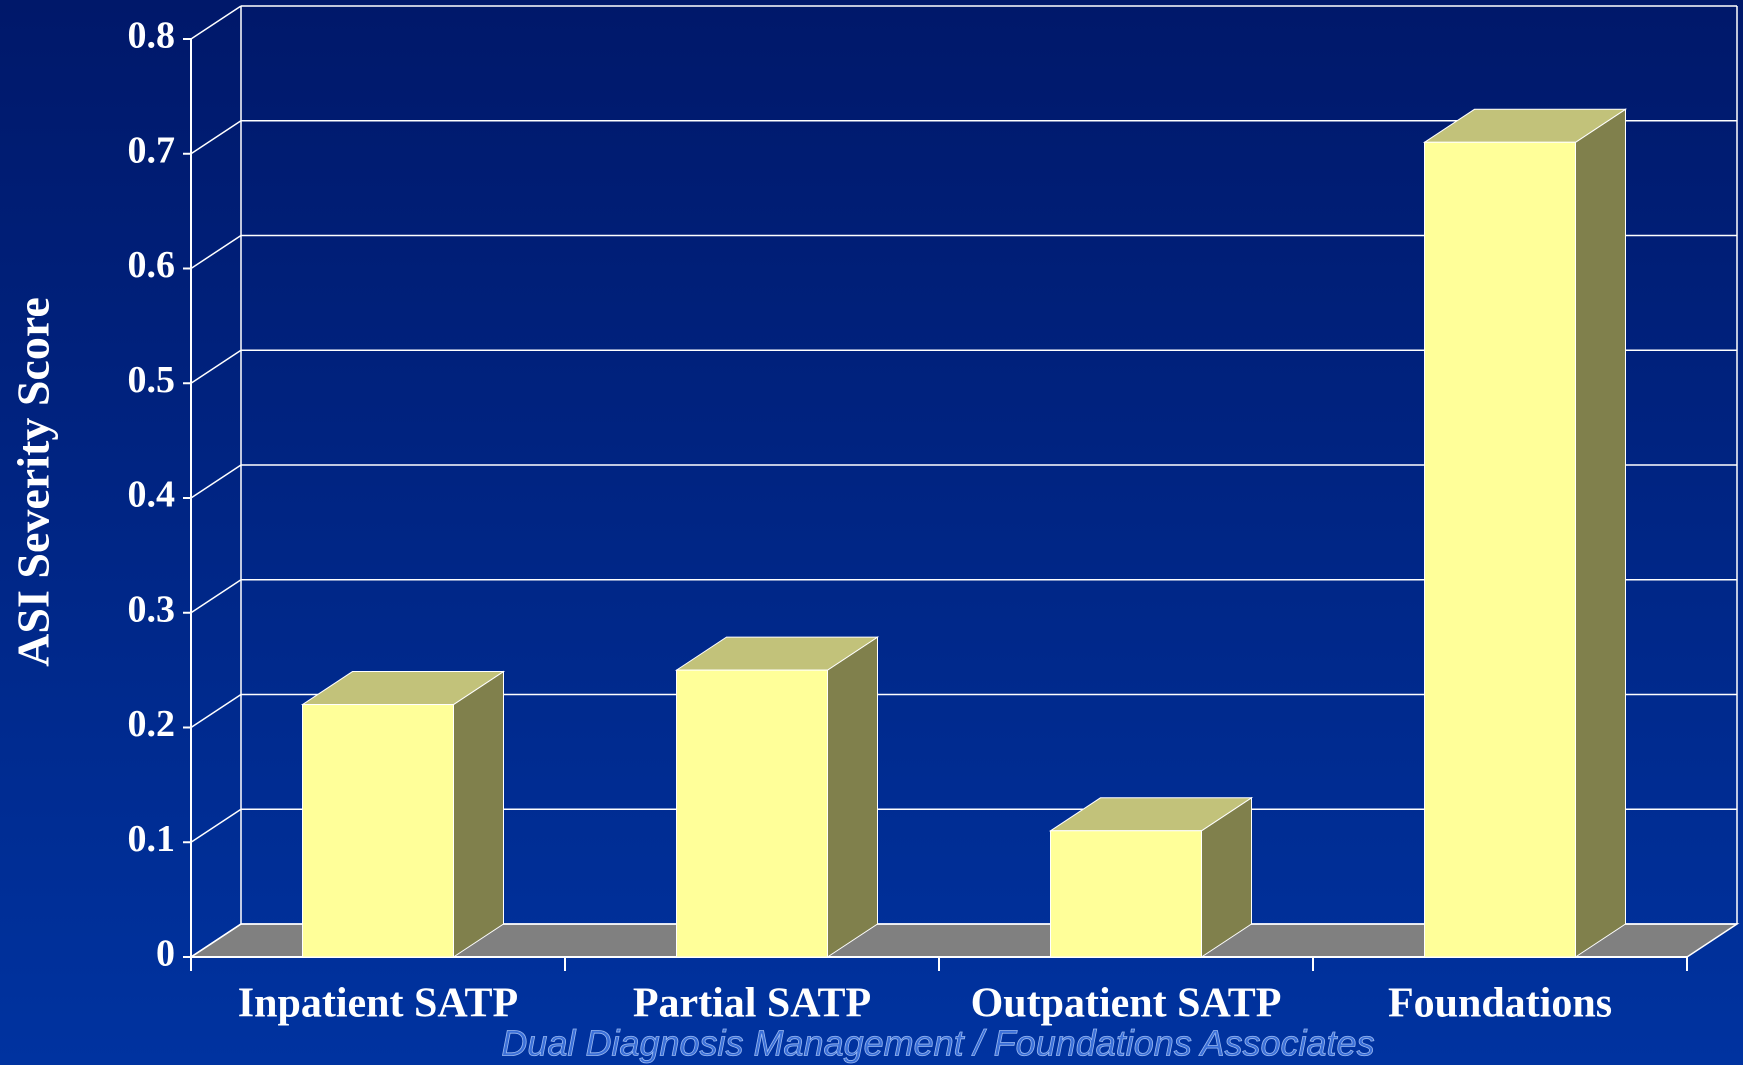 This screenshot has width=1743, height=1065. What do you see at coordinates (152, 724) in the screenshot?
I see `y-tick-label: 0.2` at bounding box center [152, 724].